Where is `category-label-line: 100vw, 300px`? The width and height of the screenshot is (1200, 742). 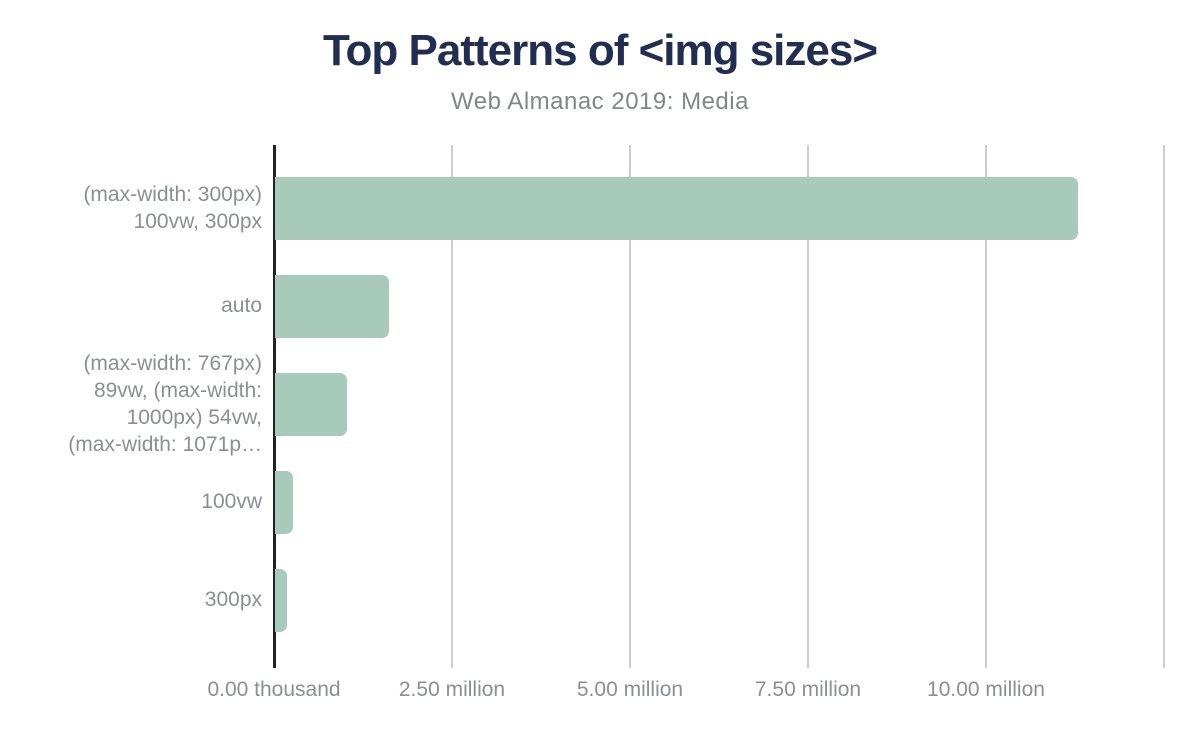
category-label-line: 100vw, 300px is located at coordinates (197, 221).